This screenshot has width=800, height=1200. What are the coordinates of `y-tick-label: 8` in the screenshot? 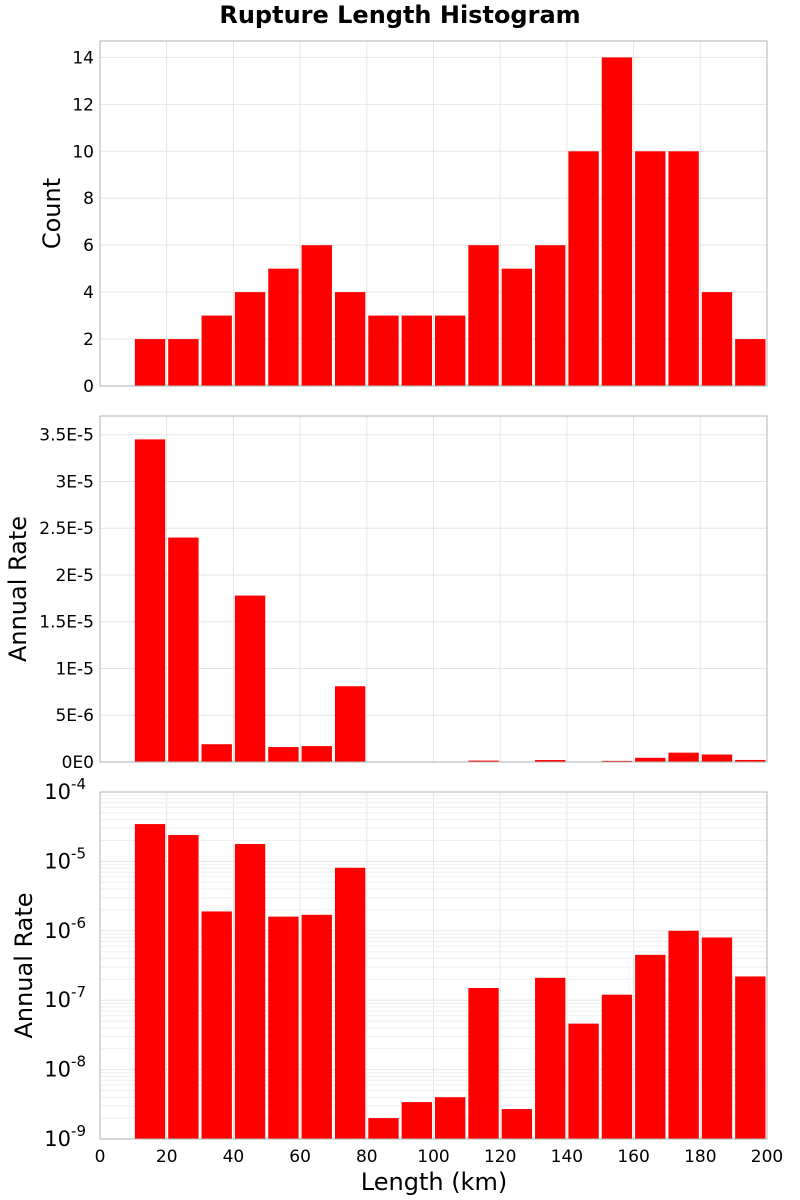 It's located at (88, 199).